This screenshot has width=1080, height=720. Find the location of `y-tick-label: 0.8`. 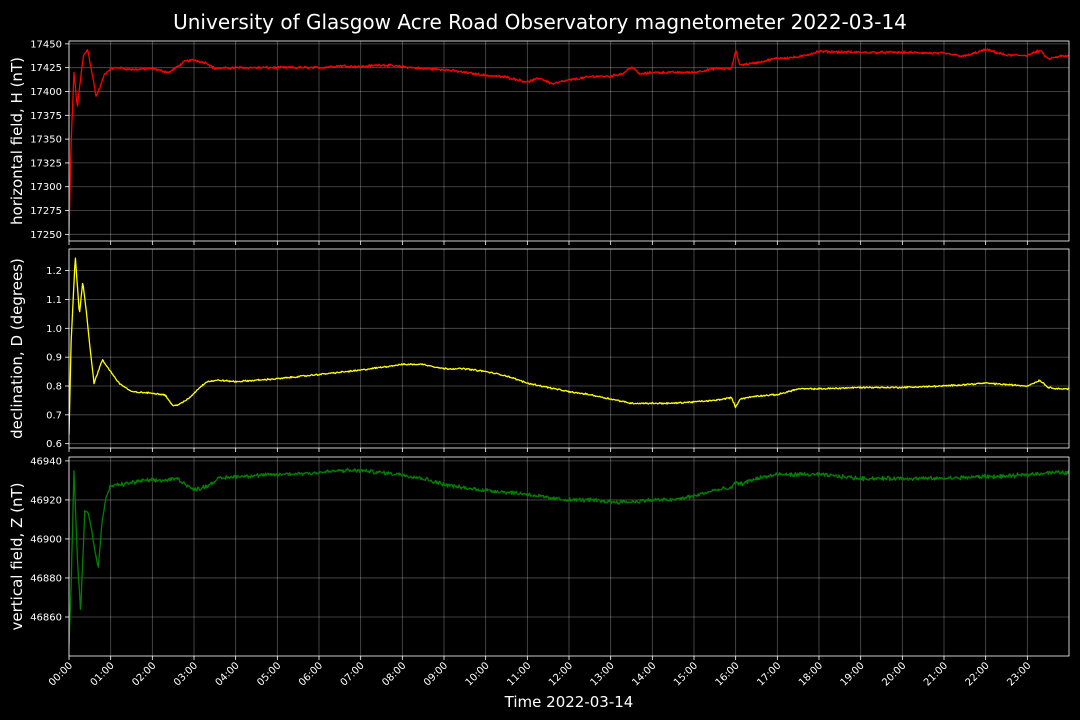

y-tick-label: 0.8 is located at coordinates (54, 386).